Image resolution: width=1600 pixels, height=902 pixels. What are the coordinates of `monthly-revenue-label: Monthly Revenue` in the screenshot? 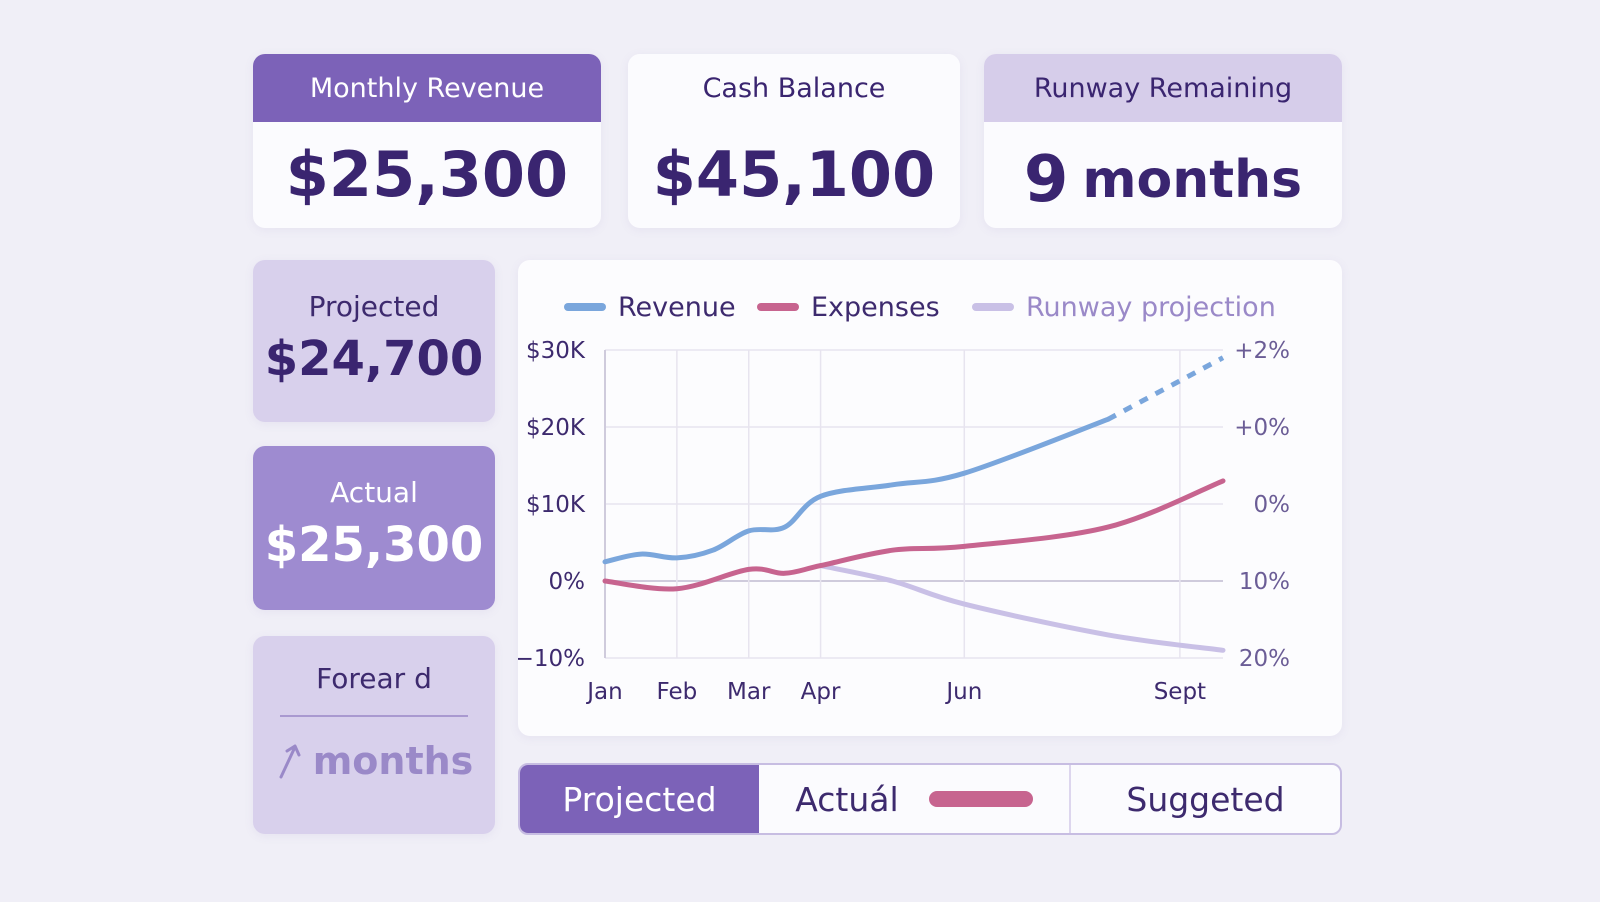 It's located at (427, 88).